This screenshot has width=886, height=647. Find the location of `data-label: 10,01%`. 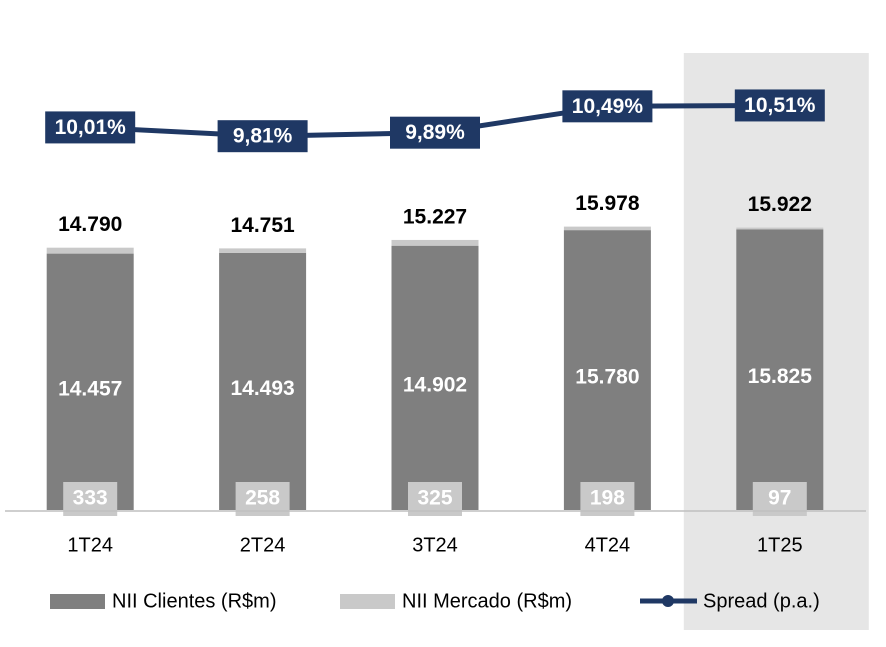

data-label: 10,01% is located at coordinates (91, 127).